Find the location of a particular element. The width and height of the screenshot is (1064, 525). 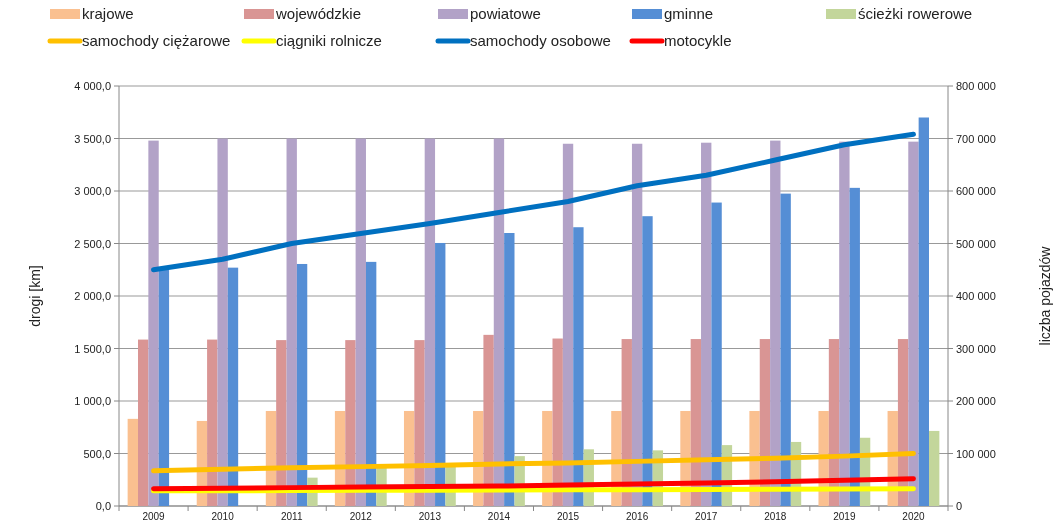

y-tick-label: 3 000,0 is located at coordinates (92, 191).